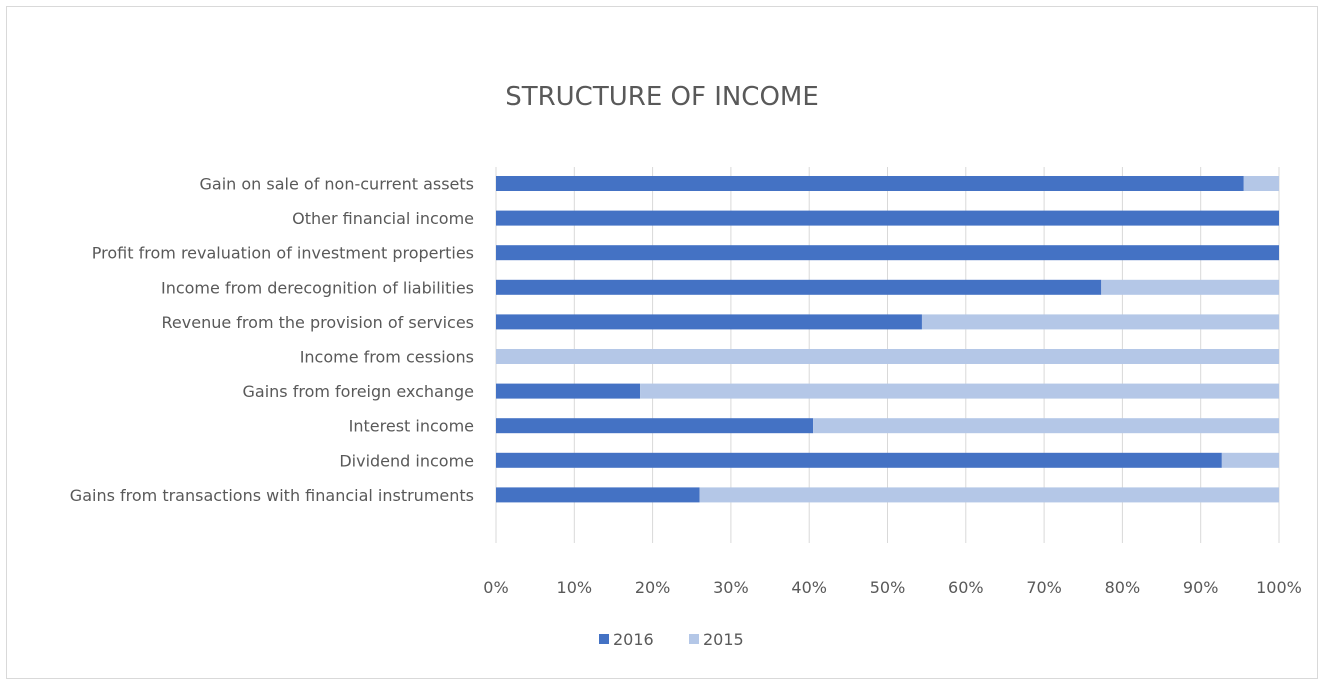 This screenshot has width=1323, height=684. I want to click on x-axis-ticks: 0% 10% 20% 30% 40% 50% 60% 70% 80% 90% 100%, so click(892, 587).